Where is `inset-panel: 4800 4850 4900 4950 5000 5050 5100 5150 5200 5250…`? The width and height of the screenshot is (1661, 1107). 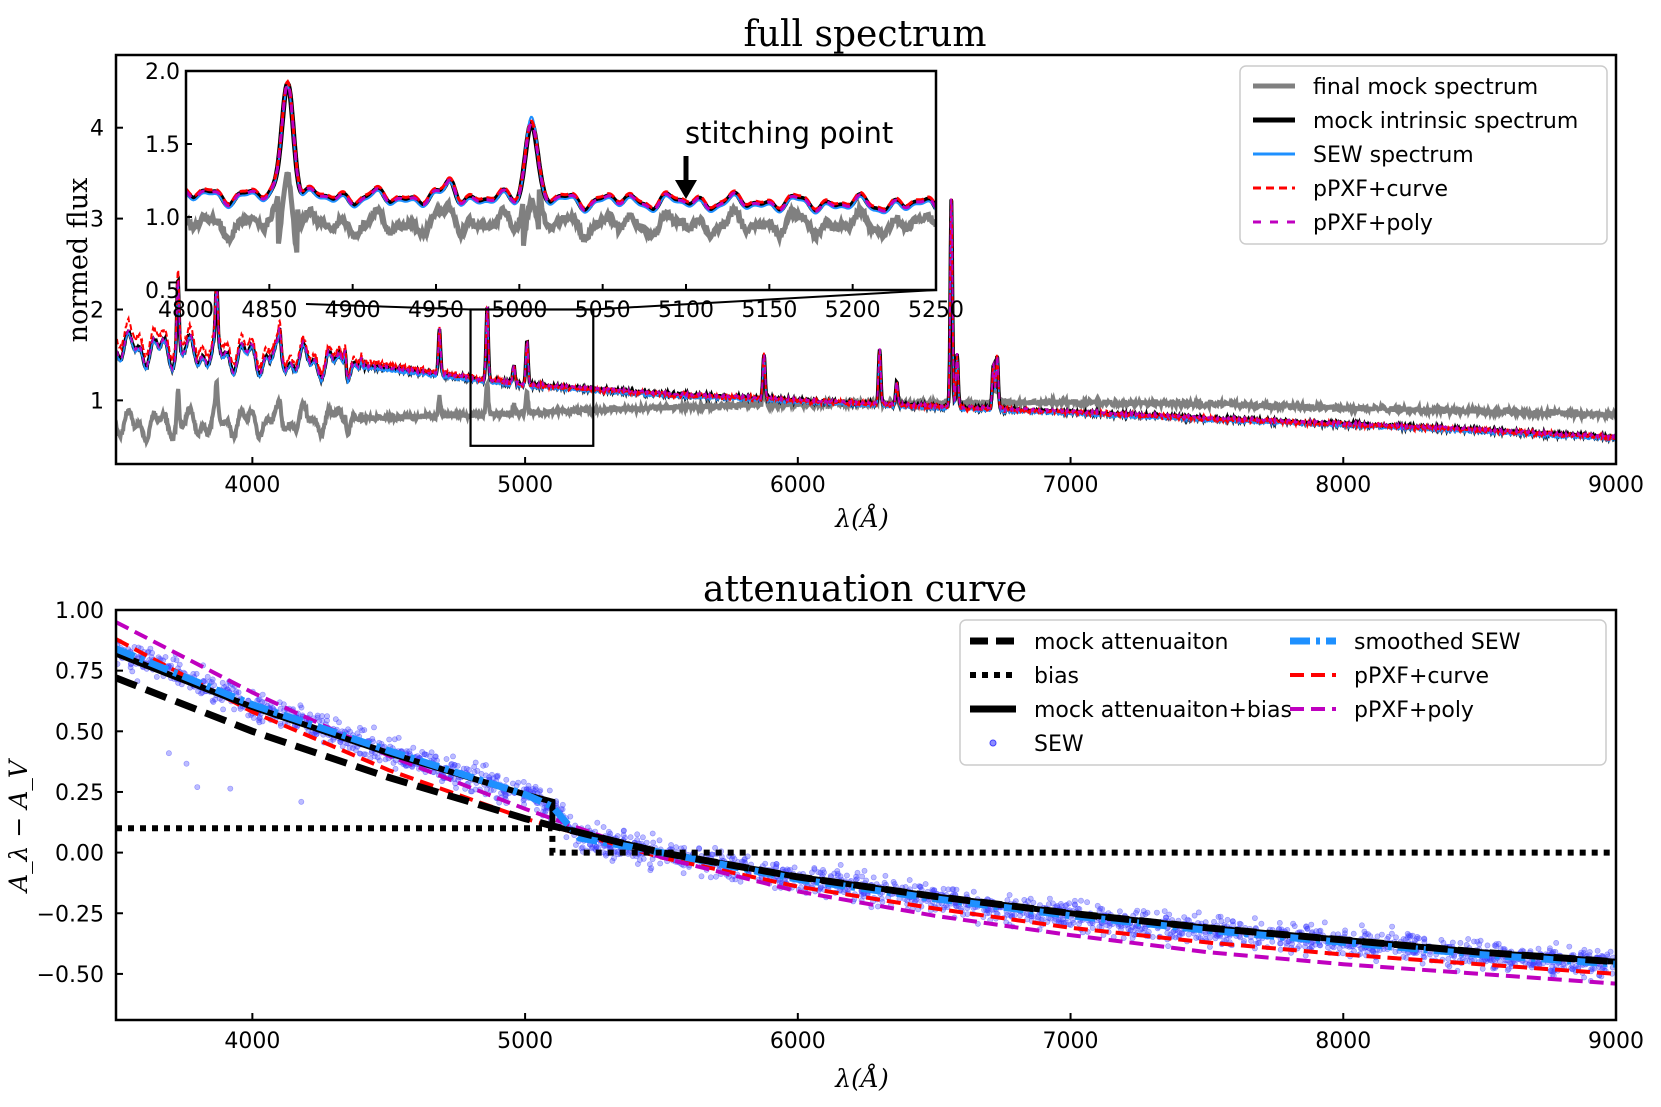 inset-panel: 4800 4850 4900 4950 5000 5050 5100 5150 5200 5250… is located at coordinates (554, 191).